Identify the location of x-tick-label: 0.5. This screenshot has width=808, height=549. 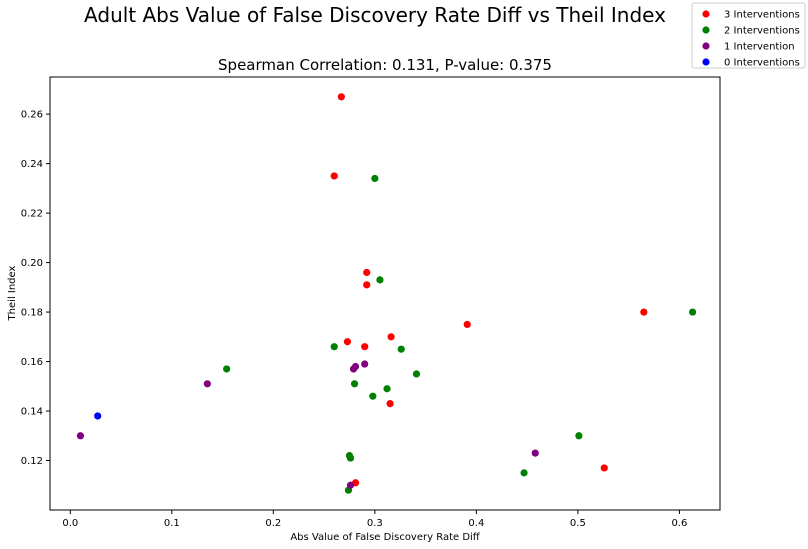
(578, 523).